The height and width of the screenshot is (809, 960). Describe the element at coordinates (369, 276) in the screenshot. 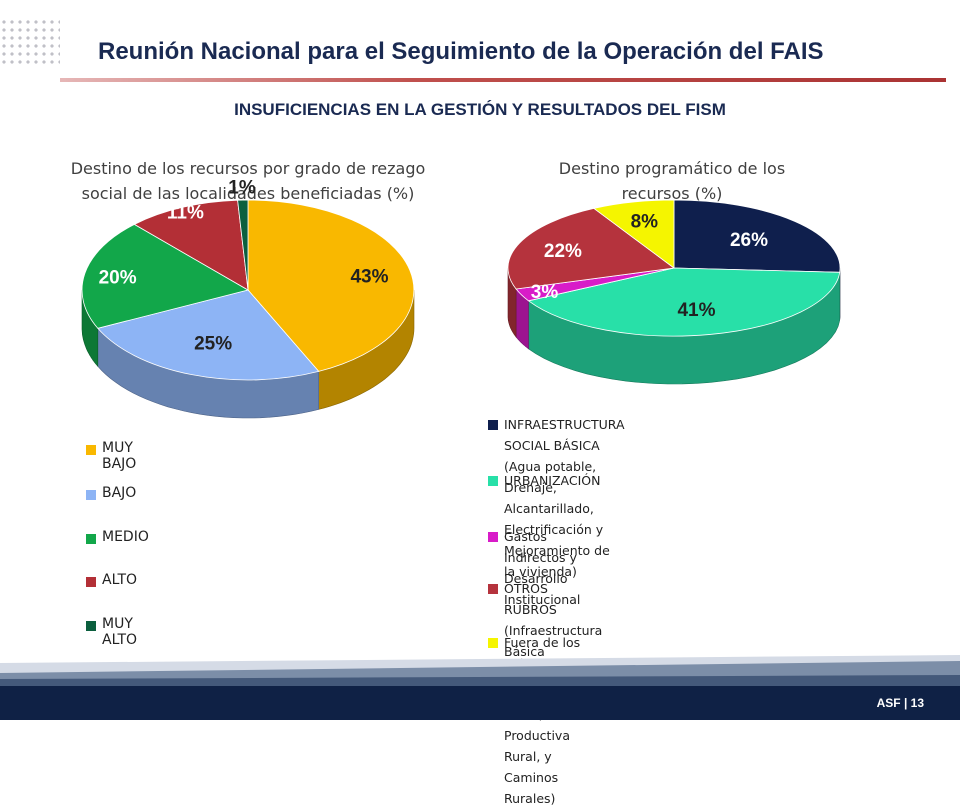

I see `chart1-data-label-0: 43%` at that location.